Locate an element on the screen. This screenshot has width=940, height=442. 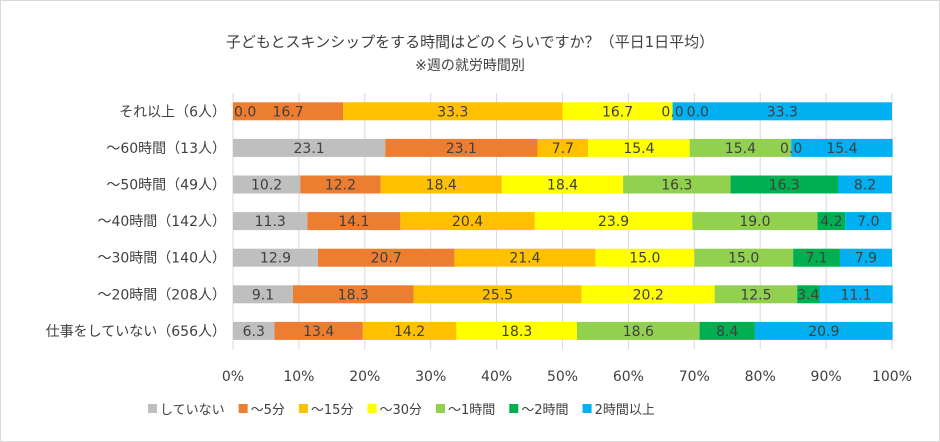
data-label: 3.4 is located at coordinates (808, 295).